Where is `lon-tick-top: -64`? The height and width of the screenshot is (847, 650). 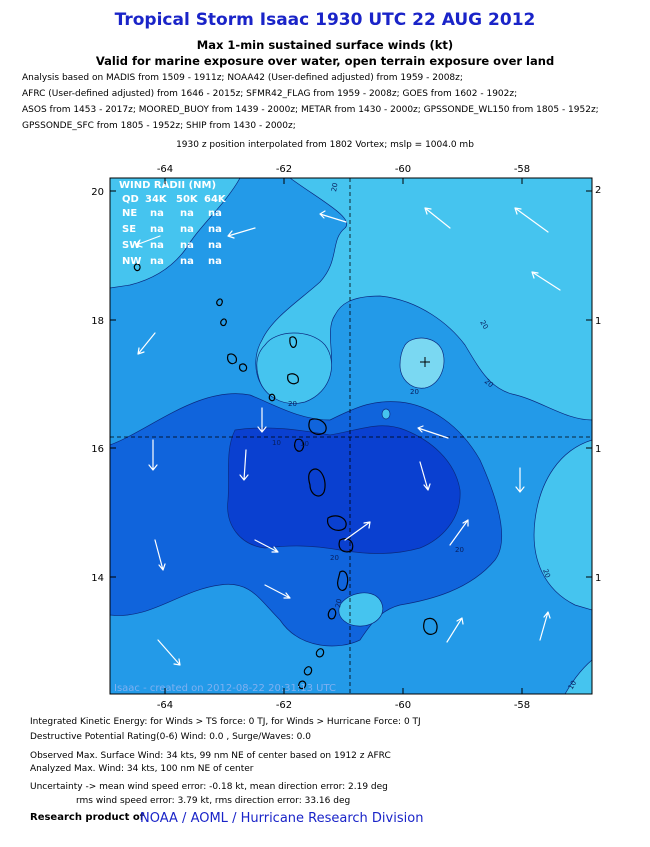 lon-tick-top: -64 is located at coordinates (165, 169).